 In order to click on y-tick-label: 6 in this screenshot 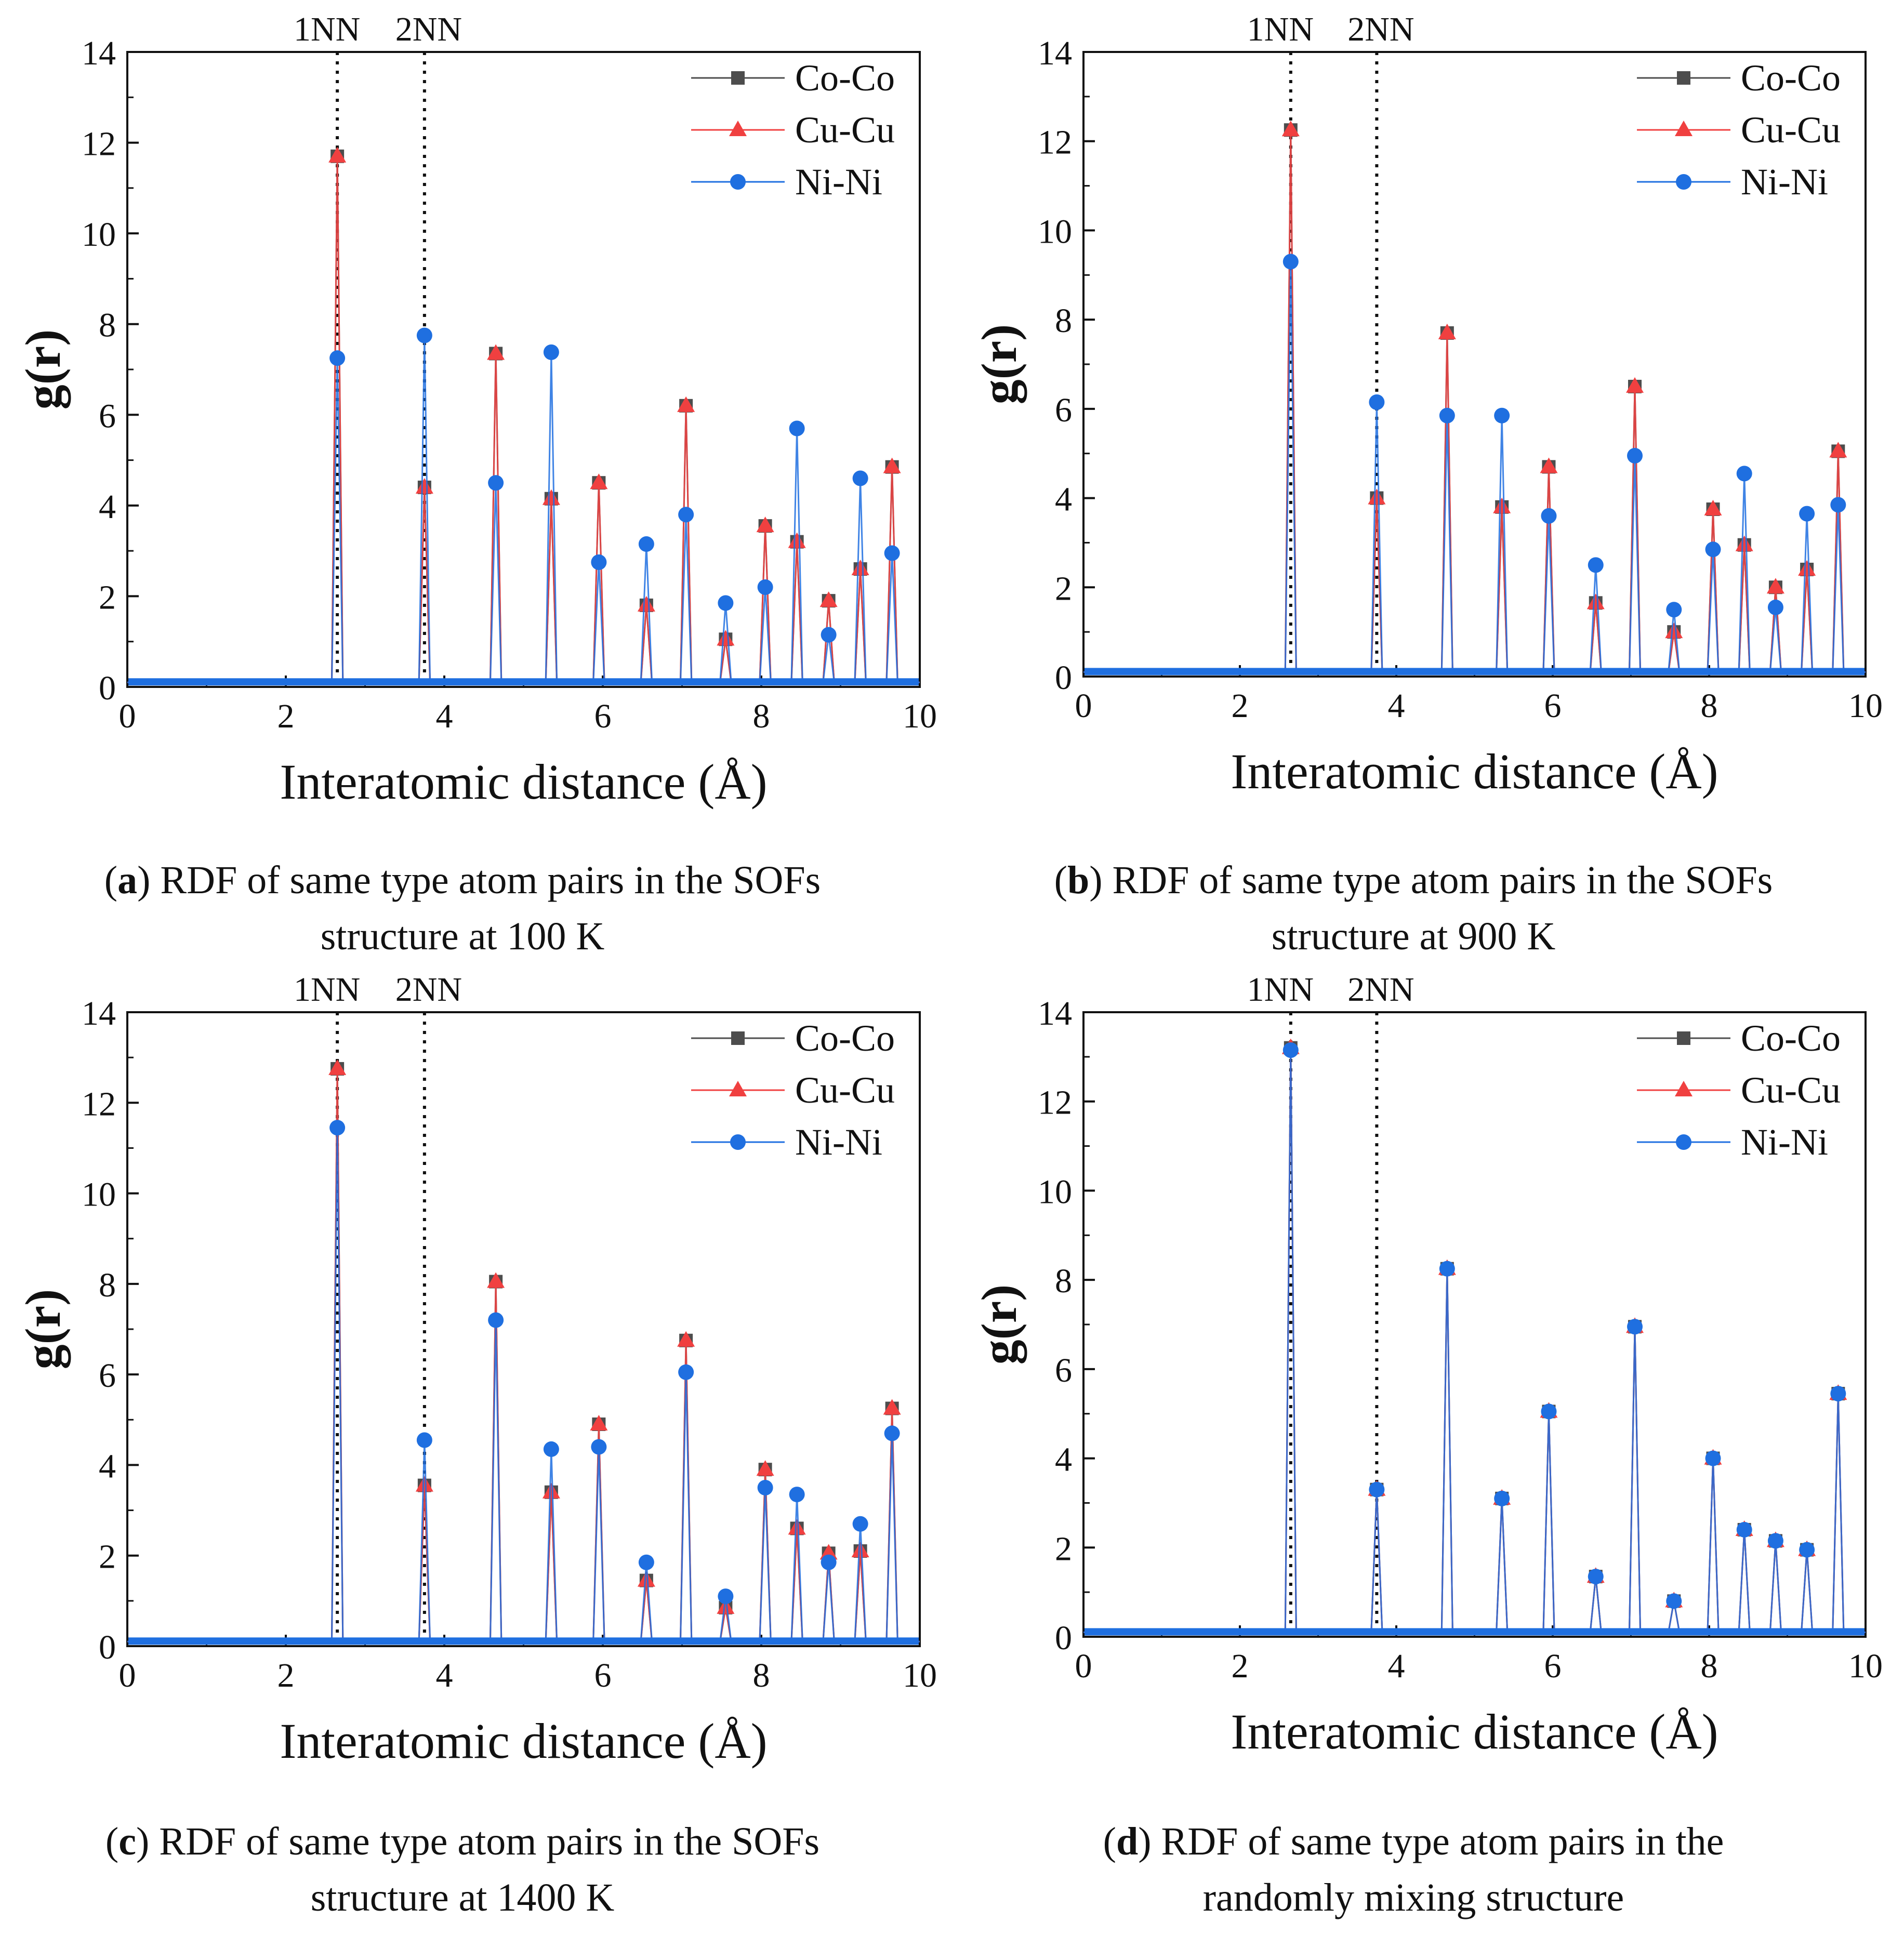, I will do `click(107, 1376)`.